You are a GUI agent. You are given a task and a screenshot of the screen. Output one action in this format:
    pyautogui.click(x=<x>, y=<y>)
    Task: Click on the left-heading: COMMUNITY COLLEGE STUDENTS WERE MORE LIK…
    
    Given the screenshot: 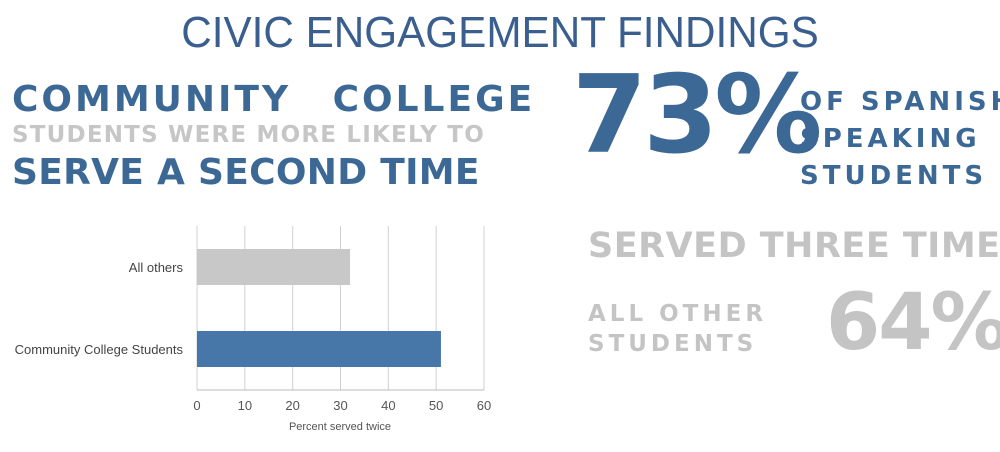 What is the action you would take?
    pyautogui.click(x=274, y=136)
    